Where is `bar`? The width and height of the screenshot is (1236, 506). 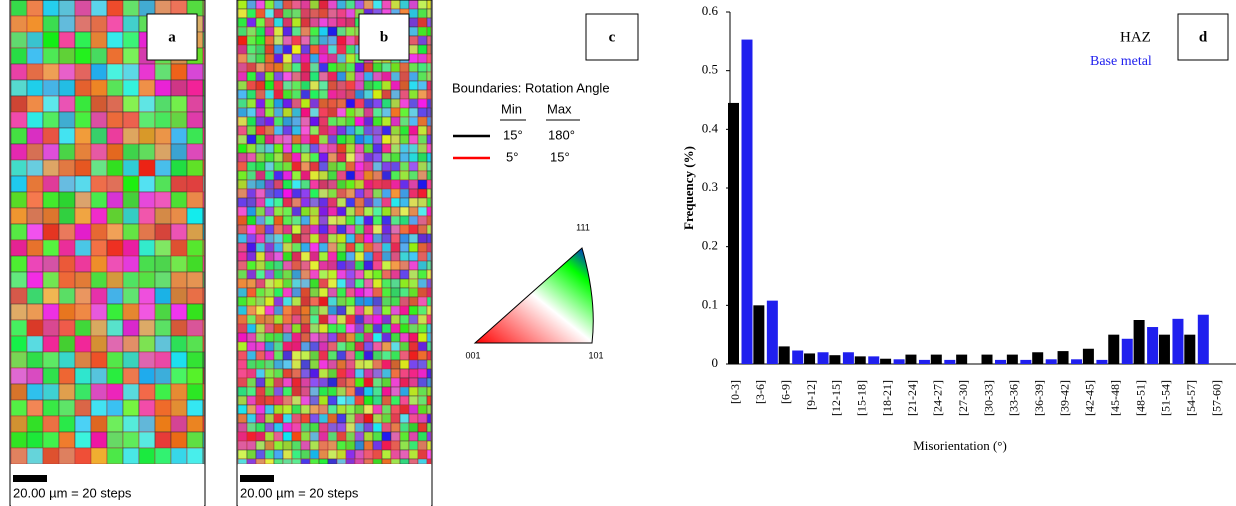
bar is located at coordinates (798, 357).